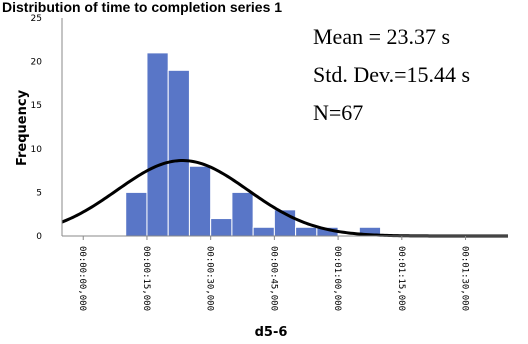  Describe the element at coordinates (37, 128) in the screenshot. I see `y-axis: 0 5 10 15 20 25` at that location.